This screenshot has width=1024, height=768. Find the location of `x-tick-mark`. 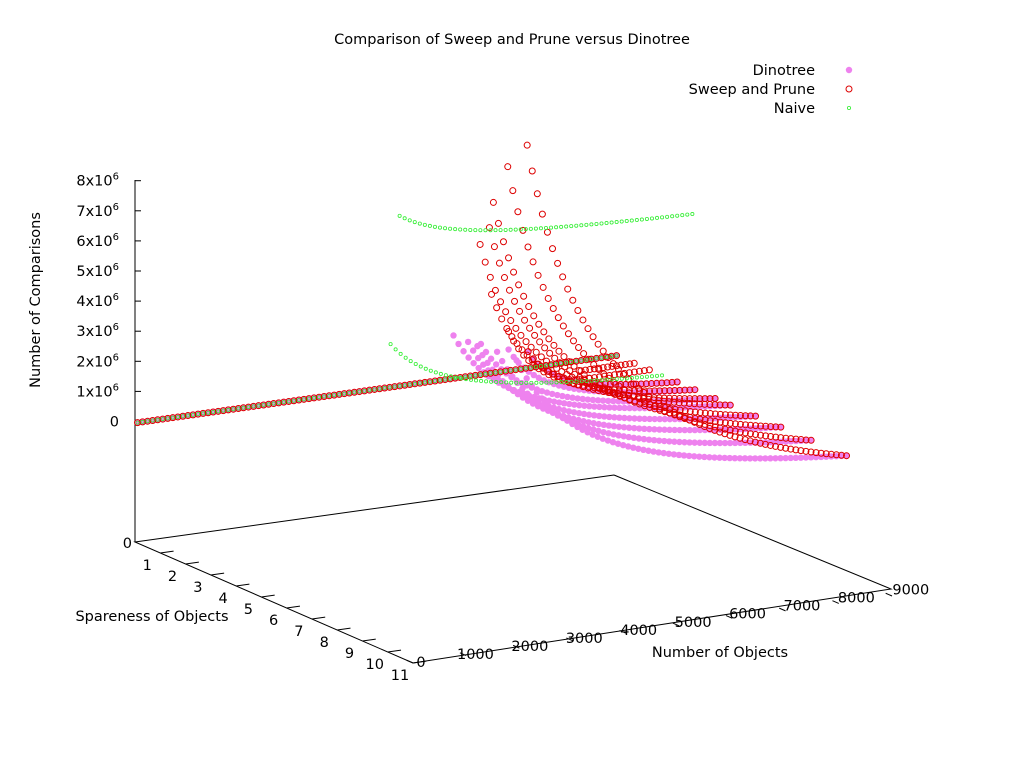

x-tick-mark is located at coordinates (676, 624).